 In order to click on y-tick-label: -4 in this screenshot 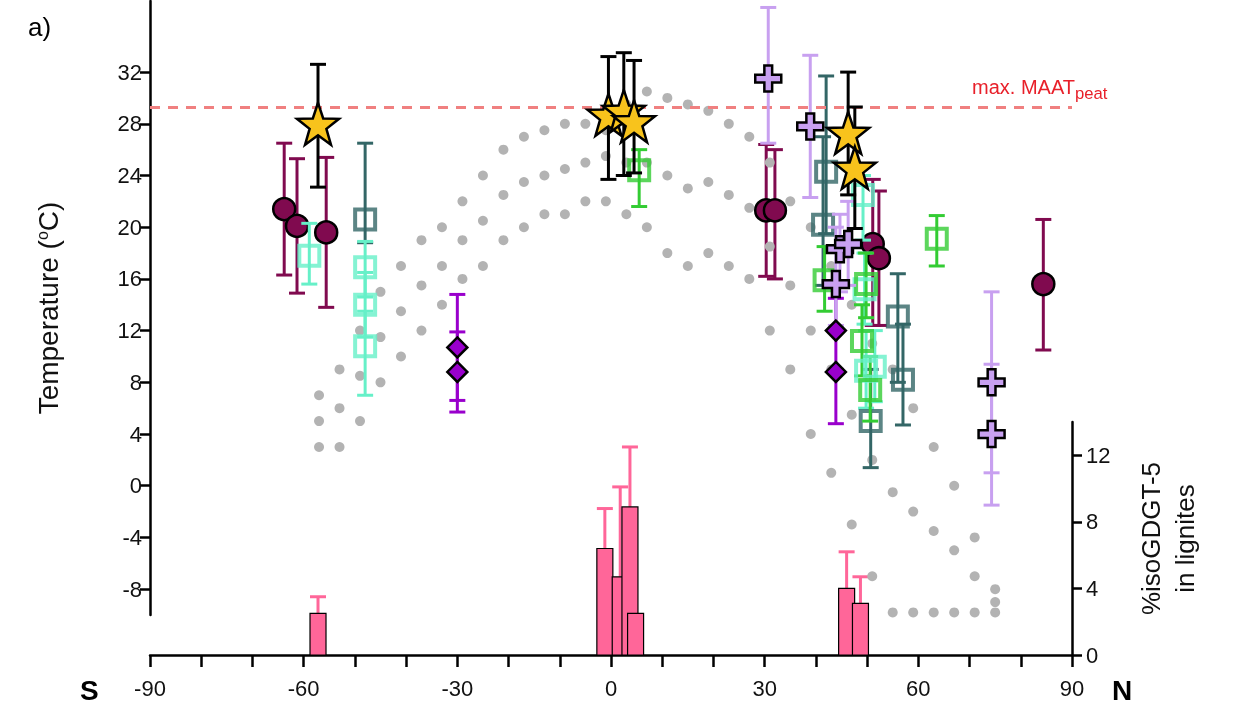, I will do `click(132, 537)`.